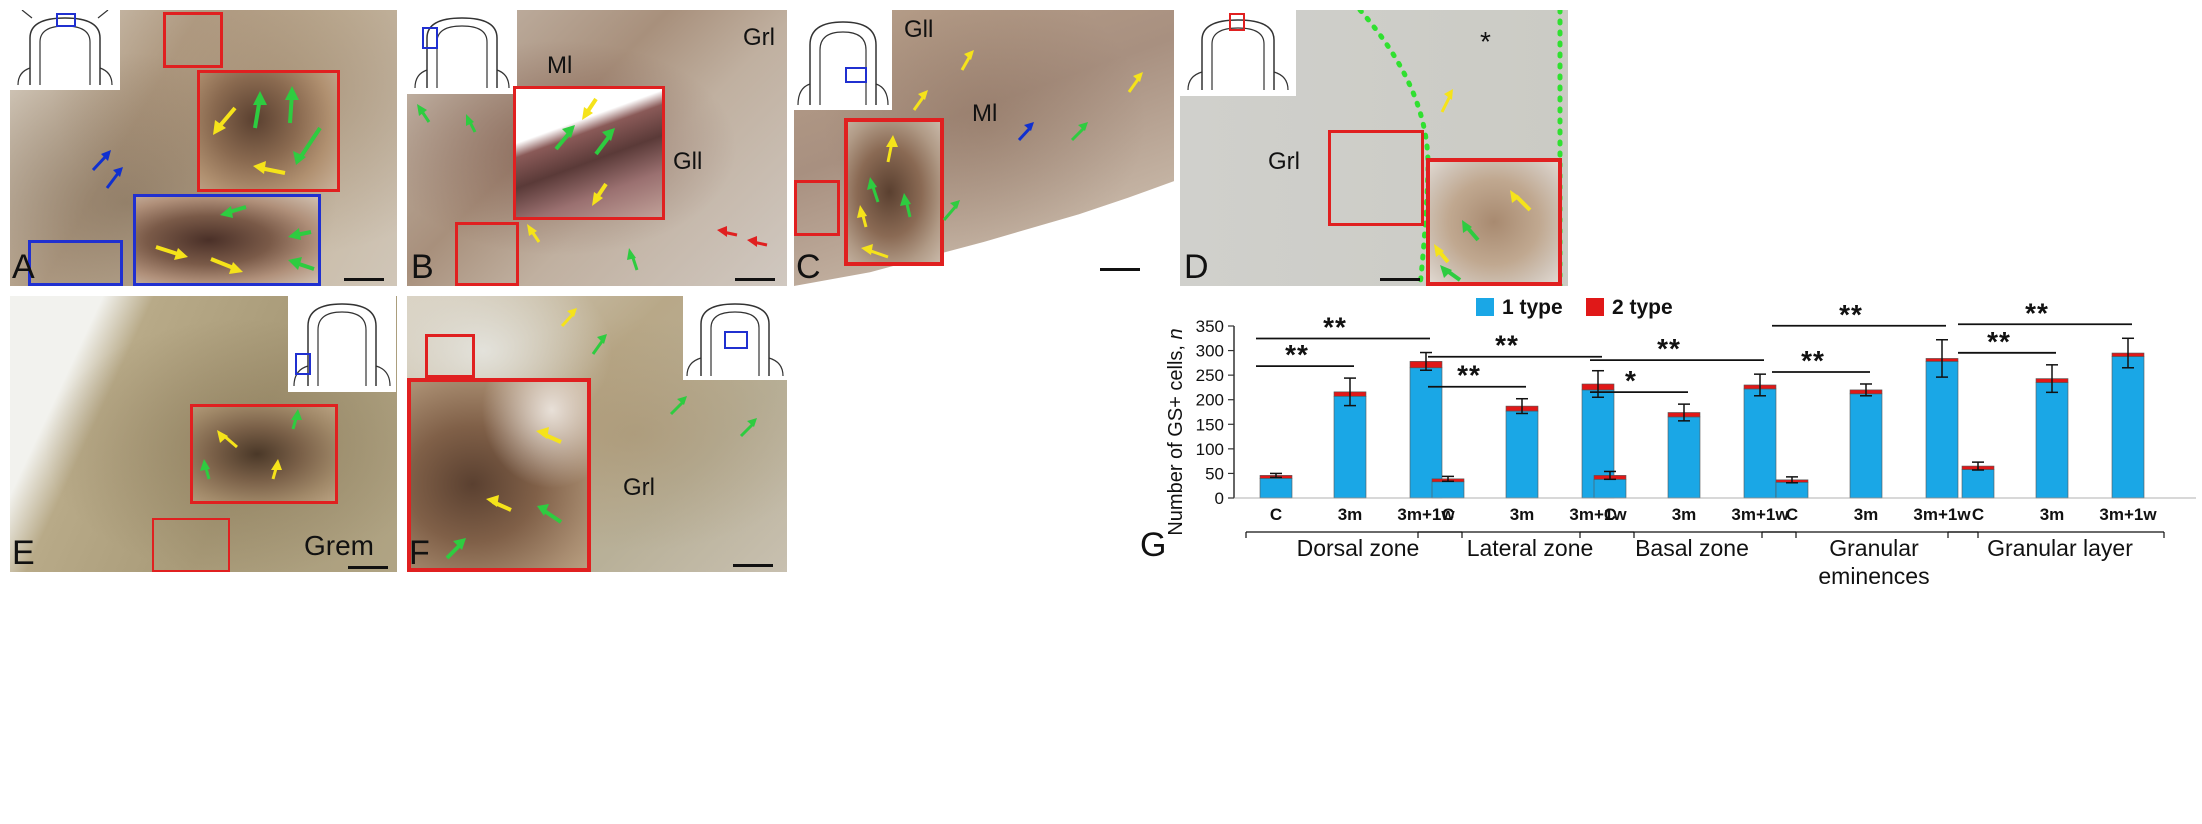 This screenshot has width=2202, height=824. I want to click on panel-c-region-ml: Ml, so click(985, 113).